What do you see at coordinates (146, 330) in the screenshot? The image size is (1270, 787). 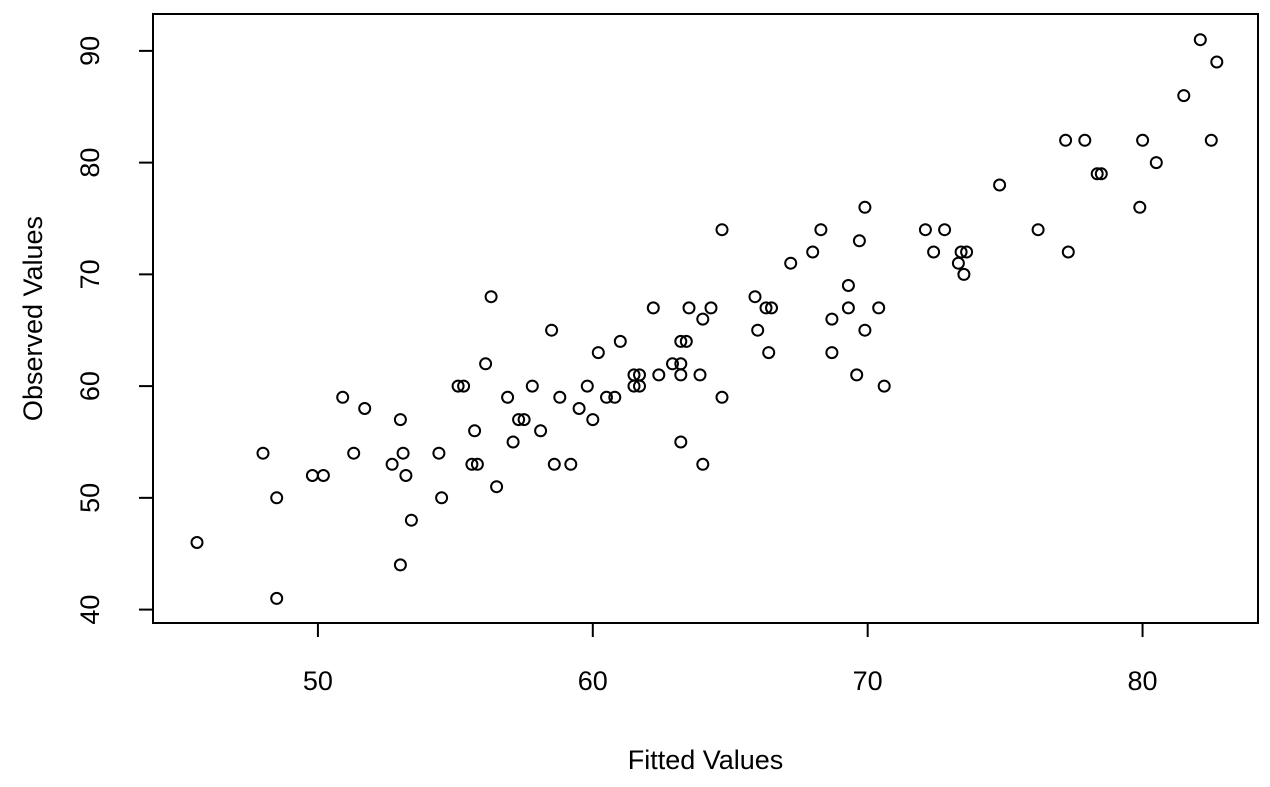 I see `y-axis-ticks` at bounding box center [146, 330].